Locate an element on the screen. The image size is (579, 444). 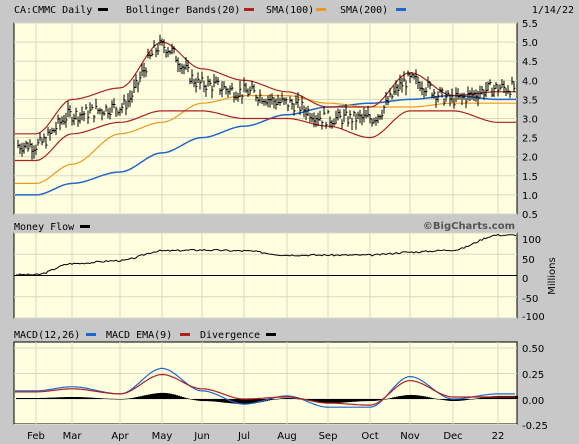
macd-tick-025: 0.25 is located at coordinates (533, 375).